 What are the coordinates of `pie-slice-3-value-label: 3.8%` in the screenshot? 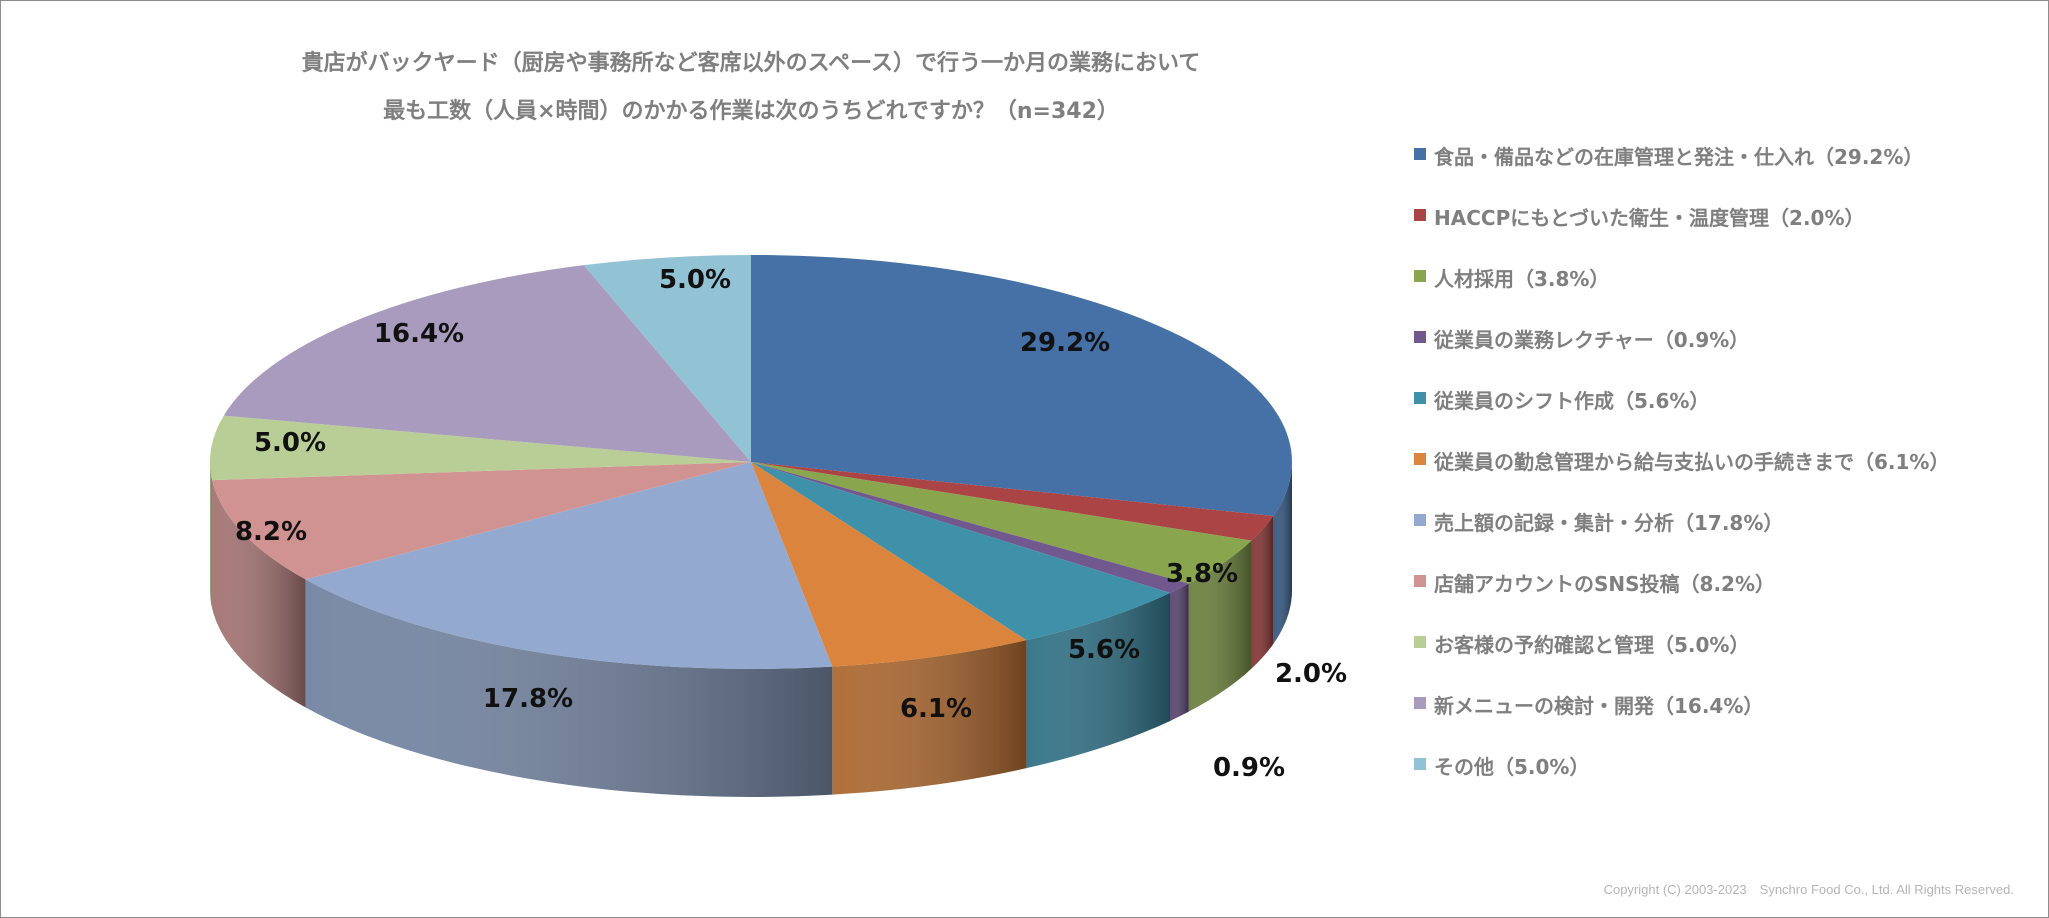 It's located at (1202, 574).